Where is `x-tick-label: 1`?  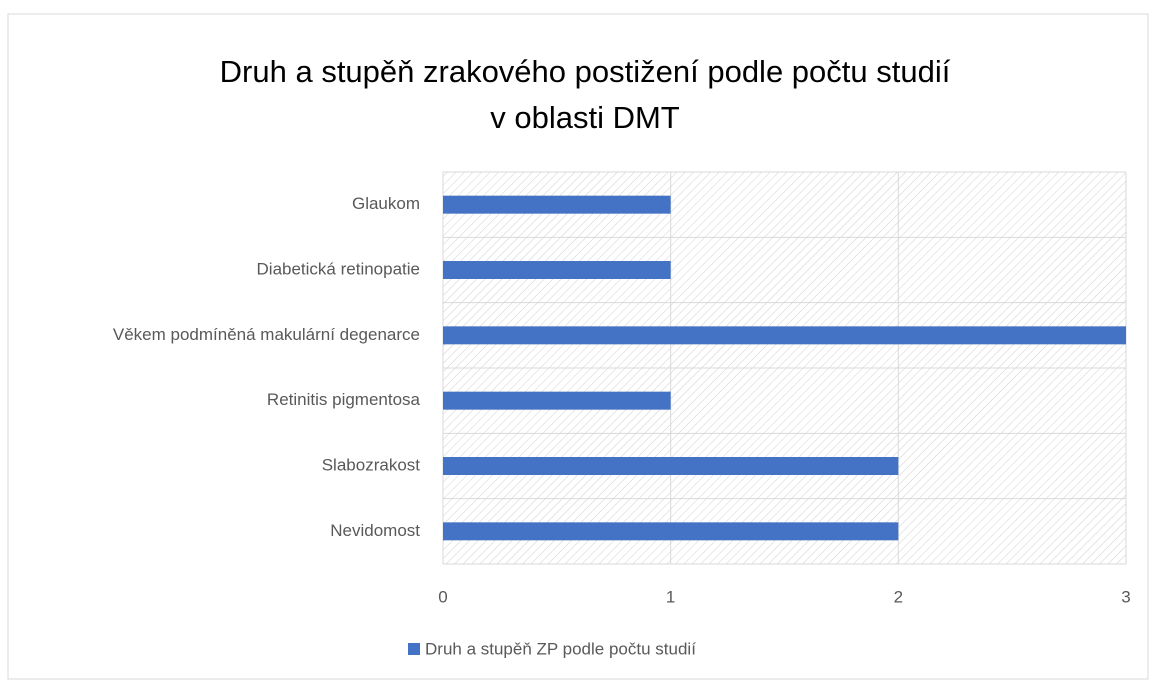 x-tick-label: 1 is located at coordinates (670, 596).